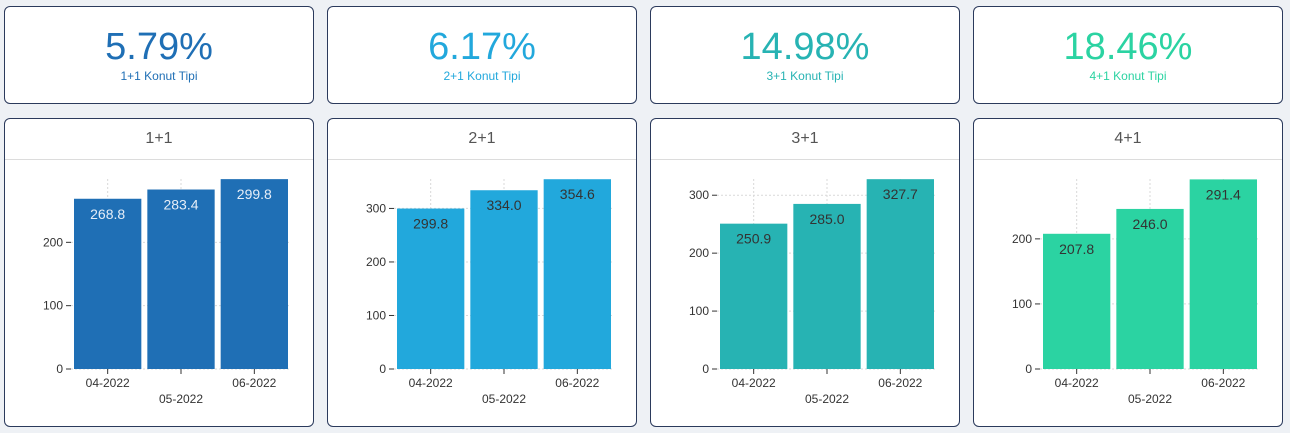  Describe the element at coordinates (482, 47) in the screenshot. I see `kpi-value: 6.17%` at that location.